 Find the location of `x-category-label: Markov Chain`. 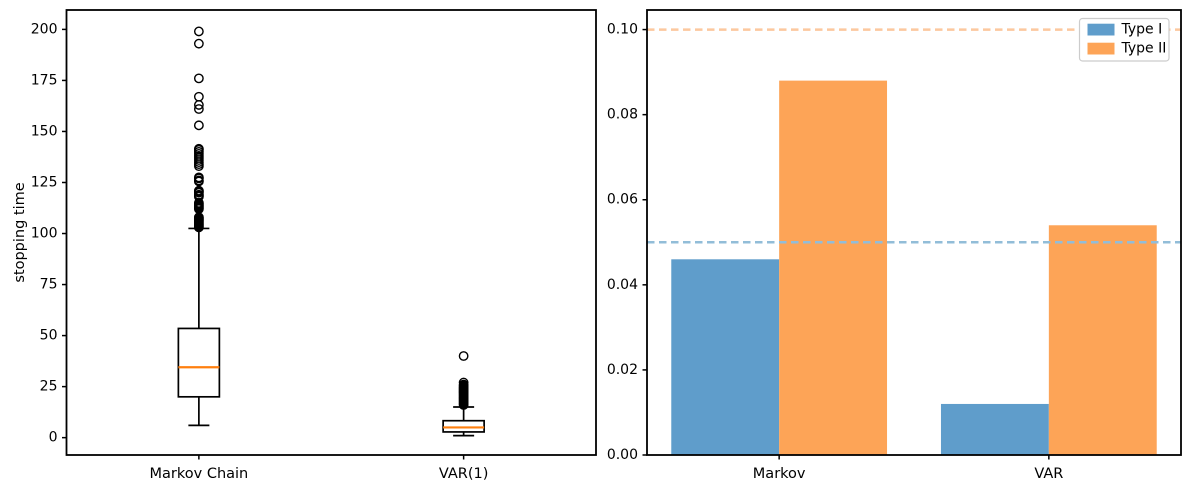

x-category-label: Markov Chain is located at coordinates (199, 474).